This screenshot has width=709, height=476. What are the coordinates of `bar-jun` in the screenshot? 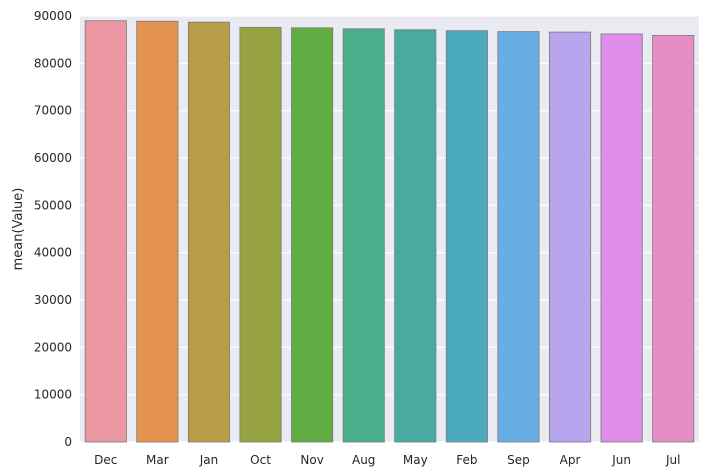 It's located at (621, 238).